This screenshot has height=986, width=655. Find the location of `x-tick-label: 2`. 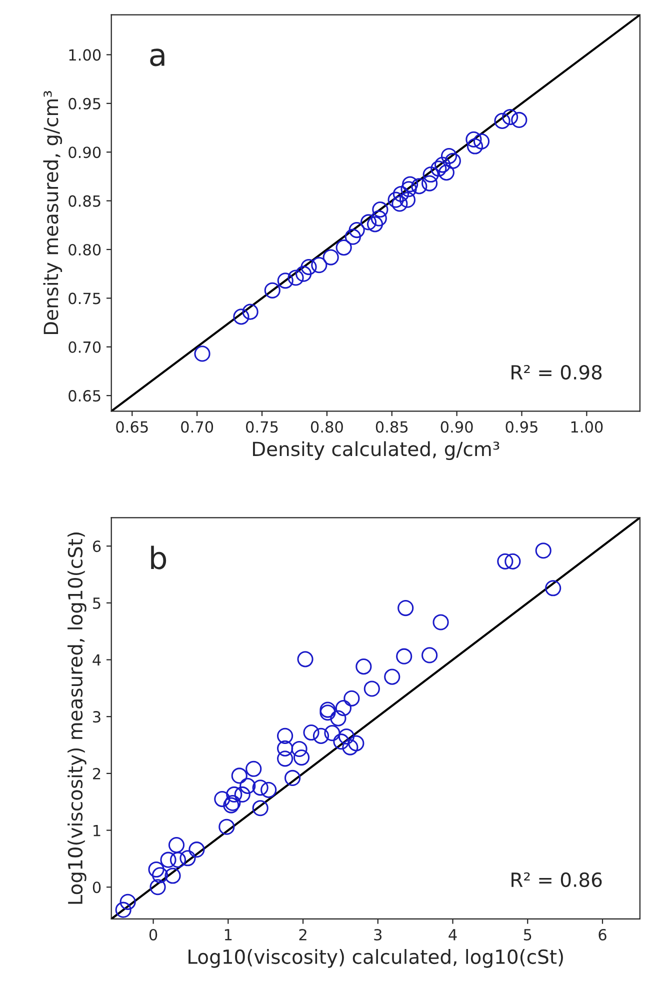

x-tick-label: 2 is located at coordinates (302, 934).